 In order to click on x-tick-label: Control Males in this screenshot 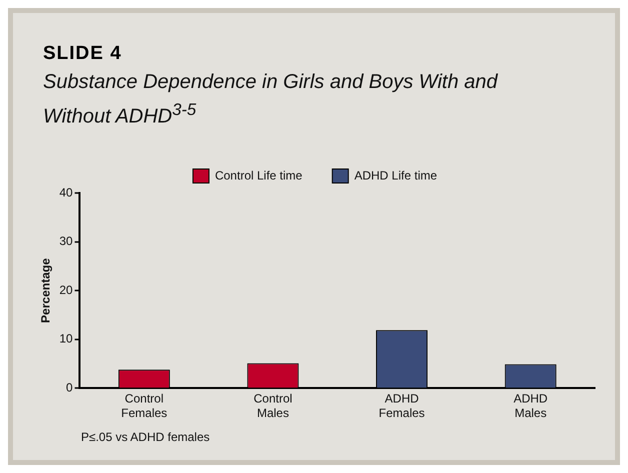, I will do `click(273, 406)`.